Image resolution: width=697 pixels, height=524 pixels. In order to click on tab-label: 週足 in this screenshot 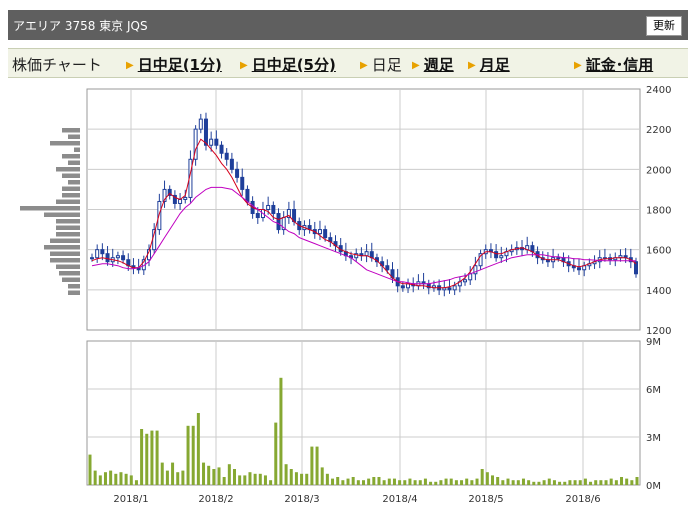, I will do `click(438, 65)`.